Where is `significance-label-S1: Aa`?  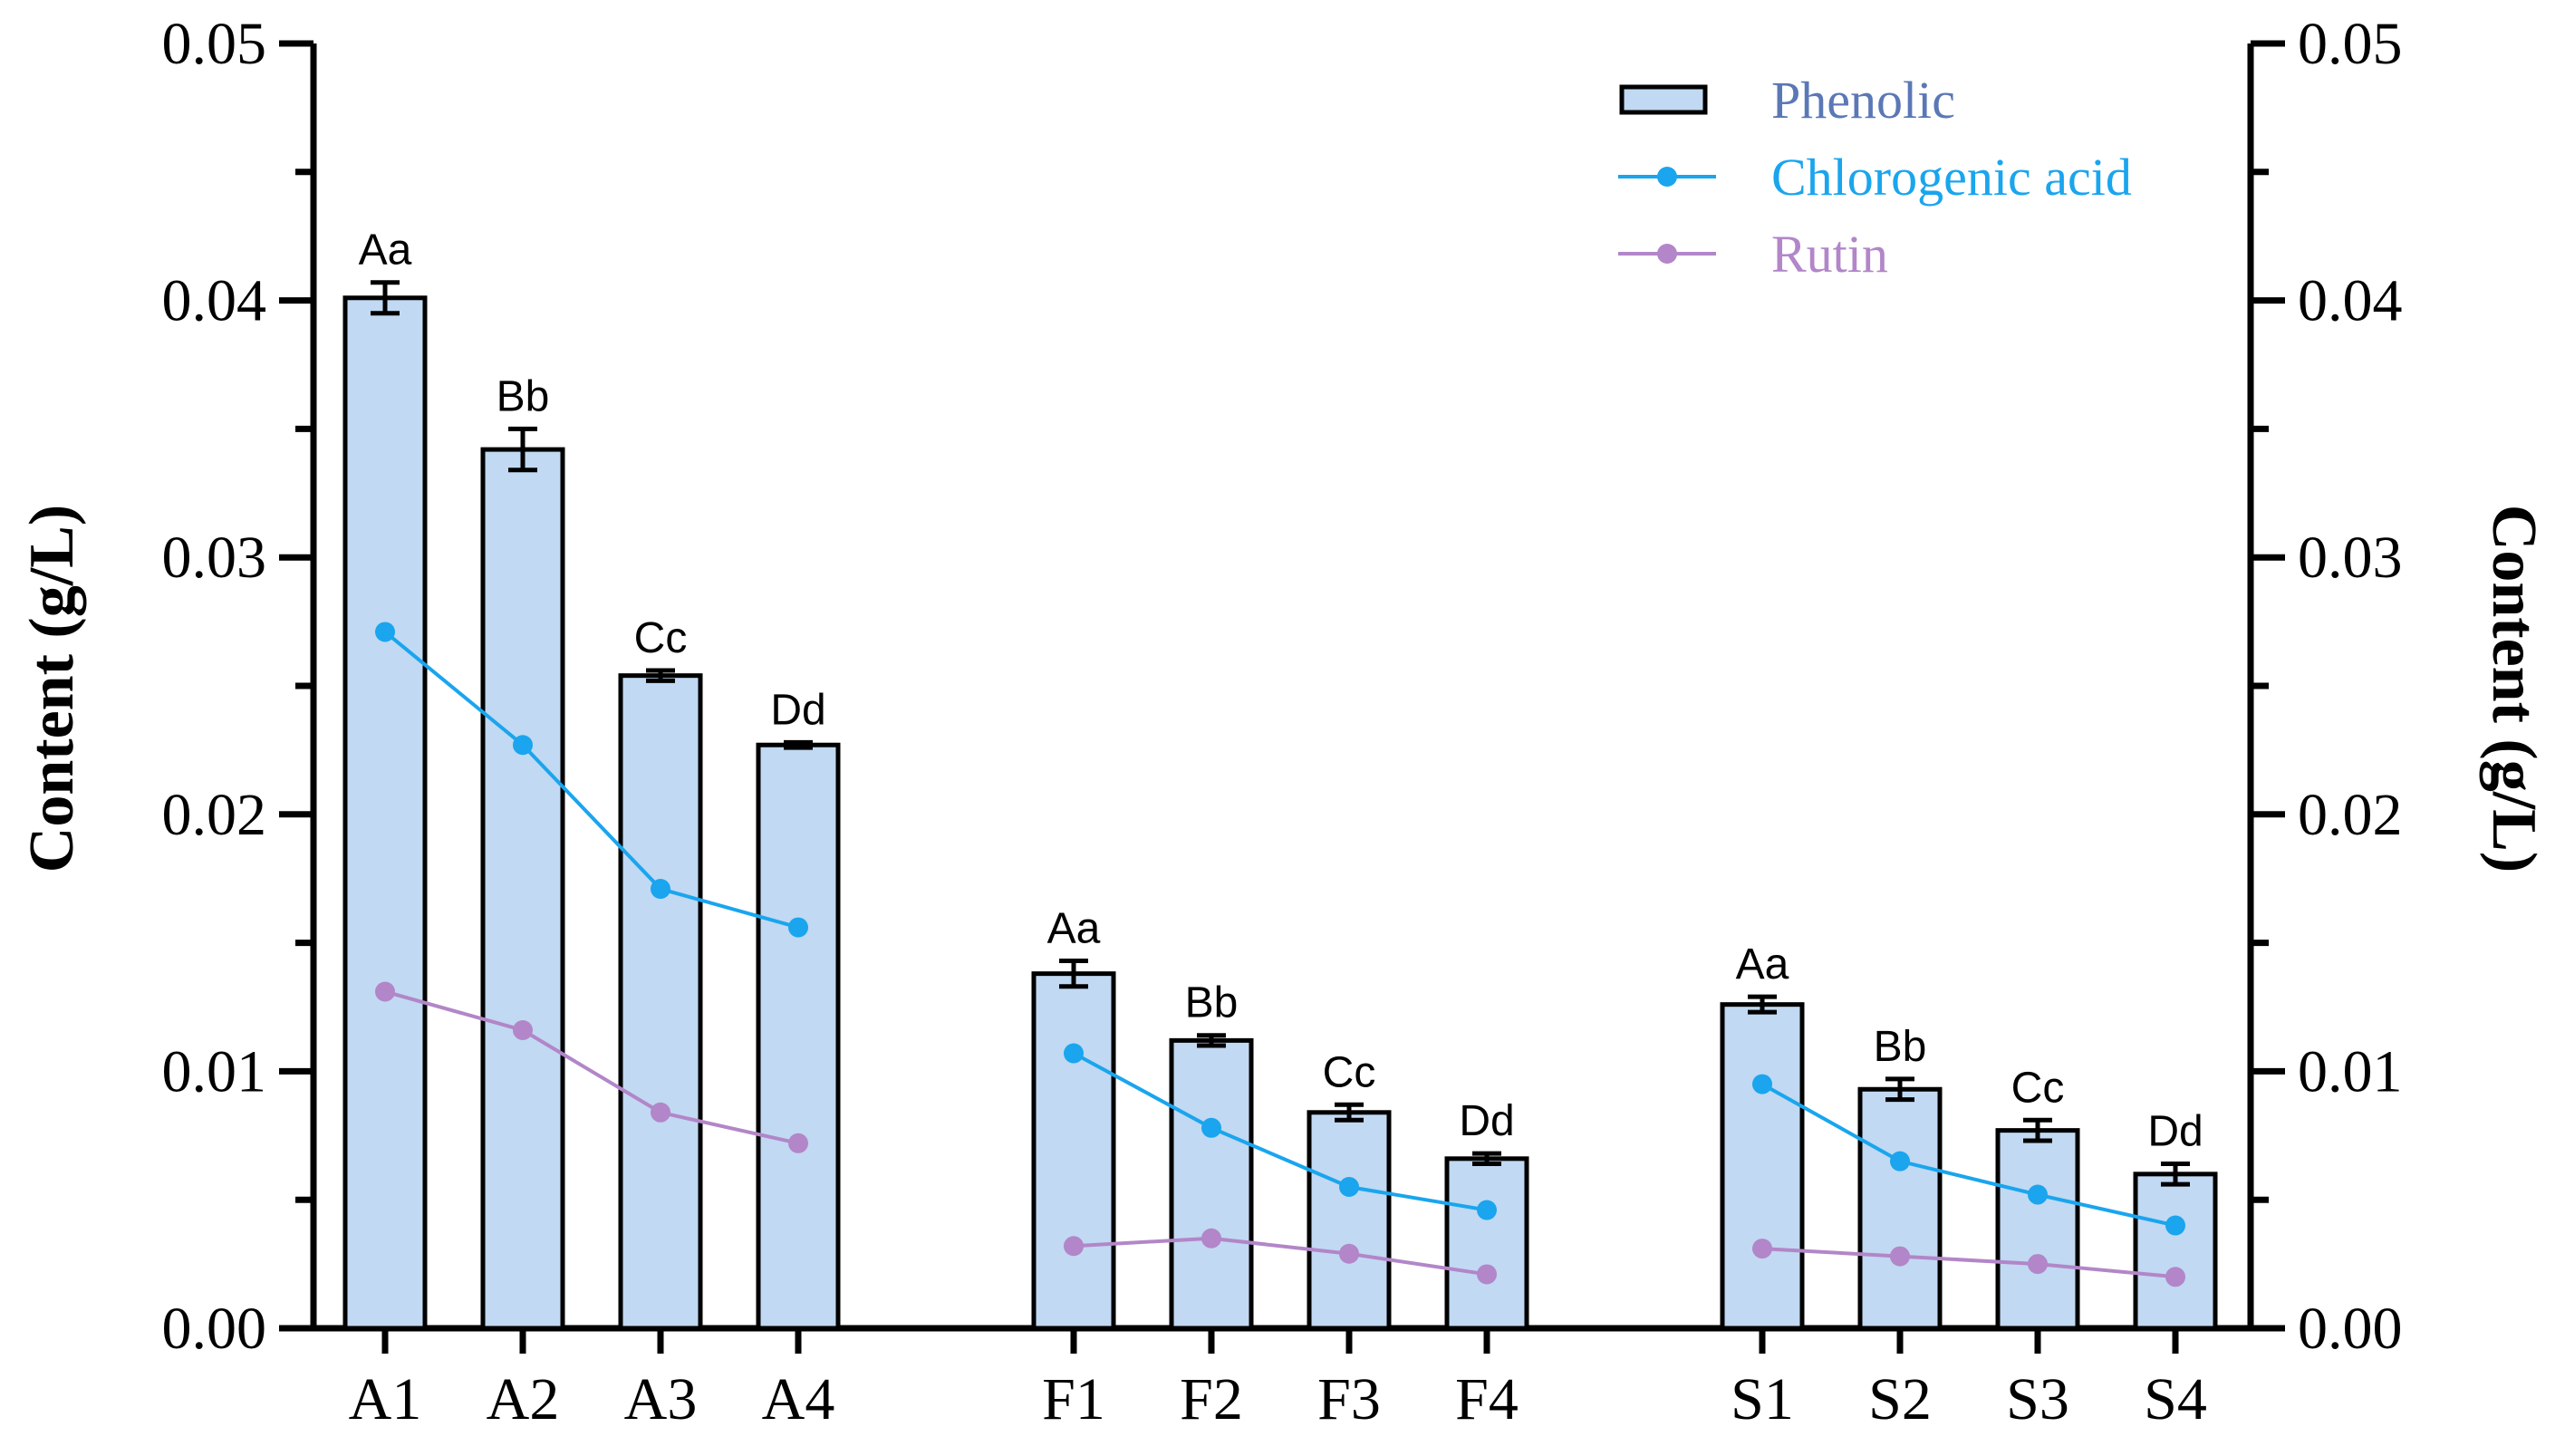 significance-label-S1: Aa is located at coordinates (1762, 964).